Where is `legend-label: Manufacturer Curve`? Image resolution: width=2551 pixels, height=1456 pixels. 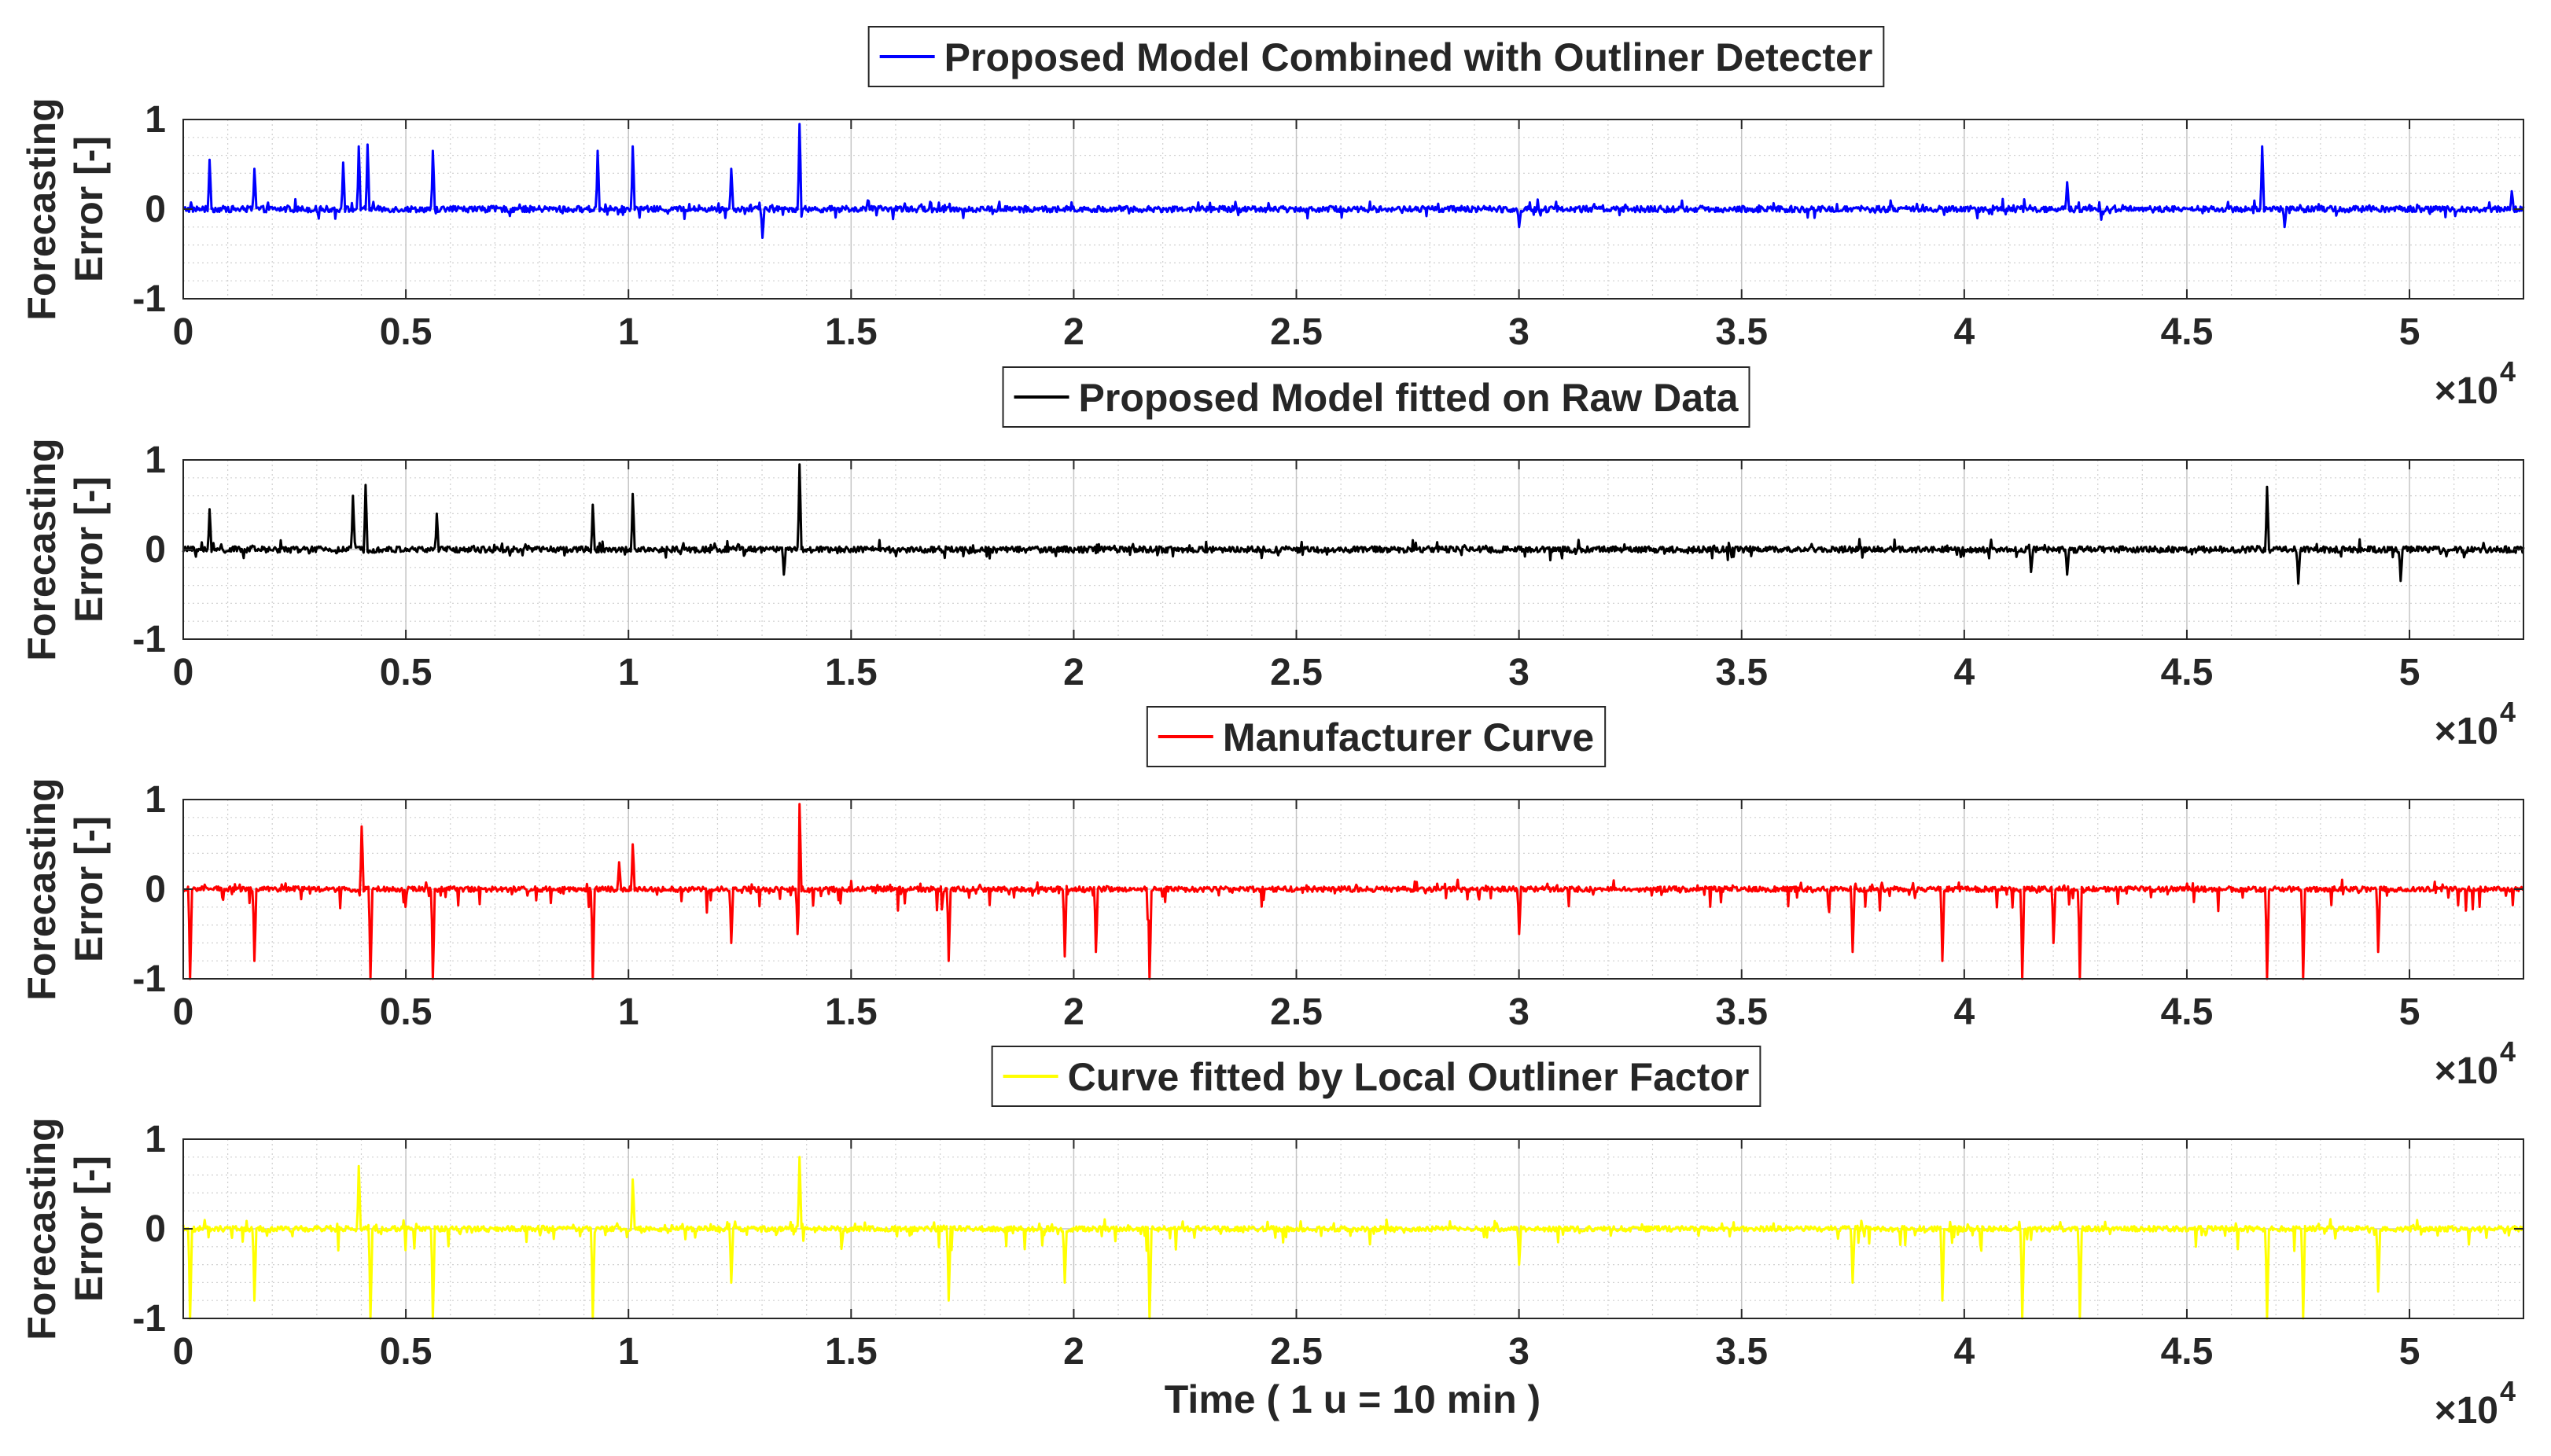
legend-label: Manufacturer Curve is located at coordinates (1409, 737).